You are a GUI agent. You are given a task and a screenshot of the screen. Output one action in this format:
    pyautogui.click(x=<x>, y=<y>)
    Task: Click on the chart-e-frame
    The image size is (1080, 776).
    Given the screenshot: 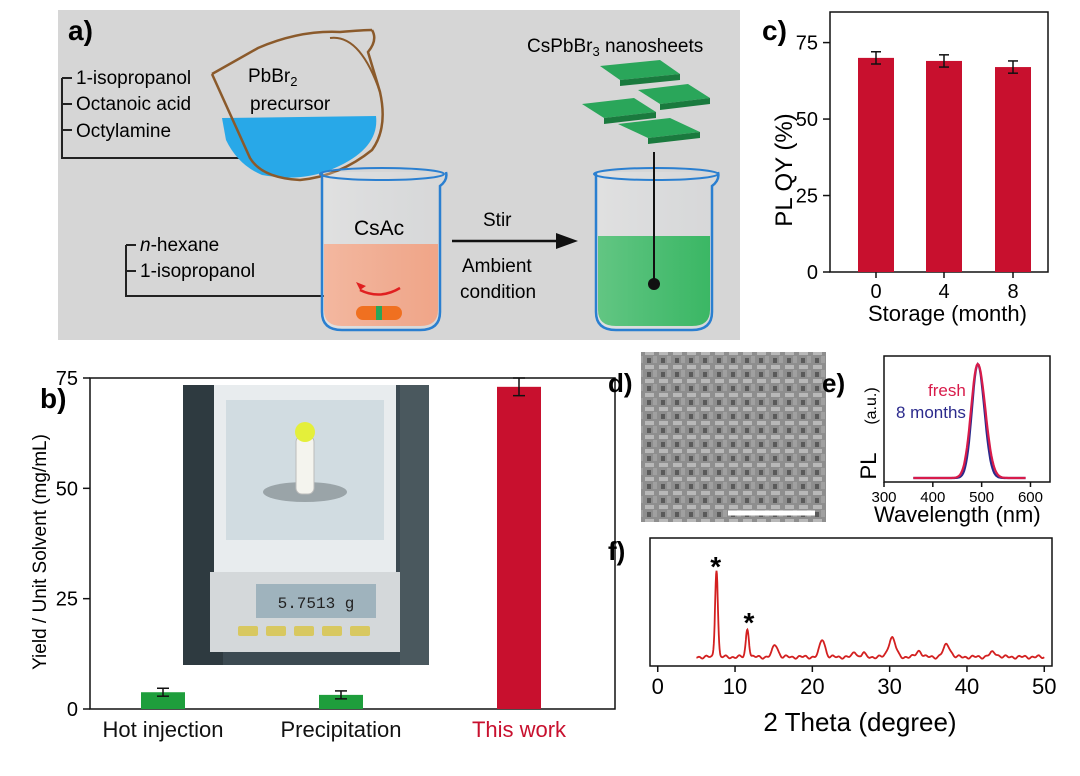 What is the action you would take?
    pyautogui.click(x=967, y=419)
    